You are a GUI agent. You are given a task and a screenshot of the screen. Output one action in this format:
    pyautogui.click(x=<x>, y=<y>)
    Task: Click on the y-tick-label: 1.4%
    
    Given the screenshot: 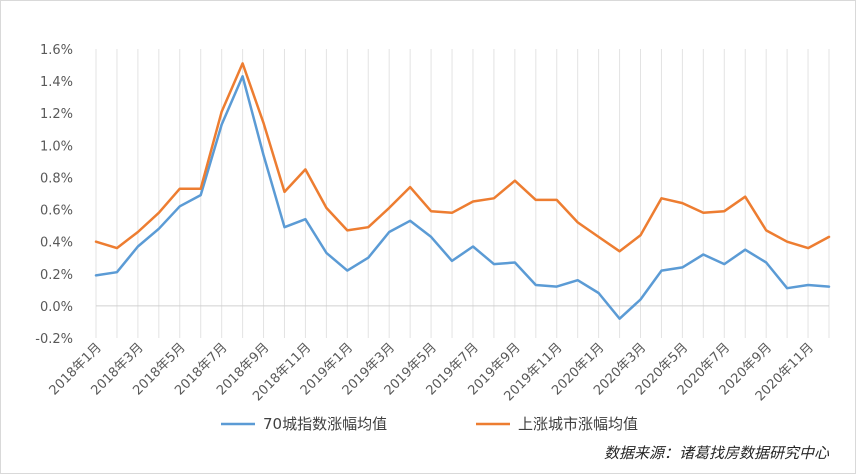 What is the action you would take?
    pyautogui.click(x=56, y=82)
    